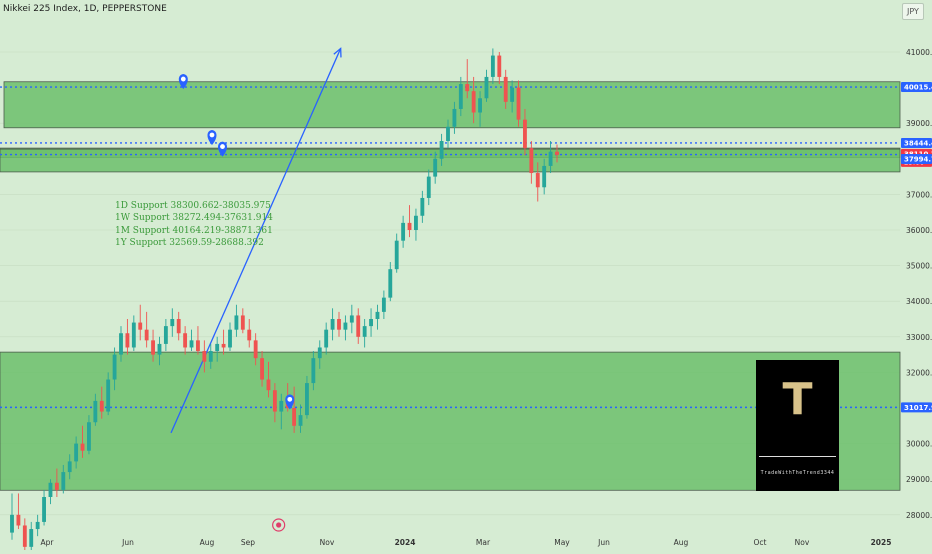 The height and width of the screenshot is (554, 932). I want to click on price-label-text: 38444.4, so click(918, 143).